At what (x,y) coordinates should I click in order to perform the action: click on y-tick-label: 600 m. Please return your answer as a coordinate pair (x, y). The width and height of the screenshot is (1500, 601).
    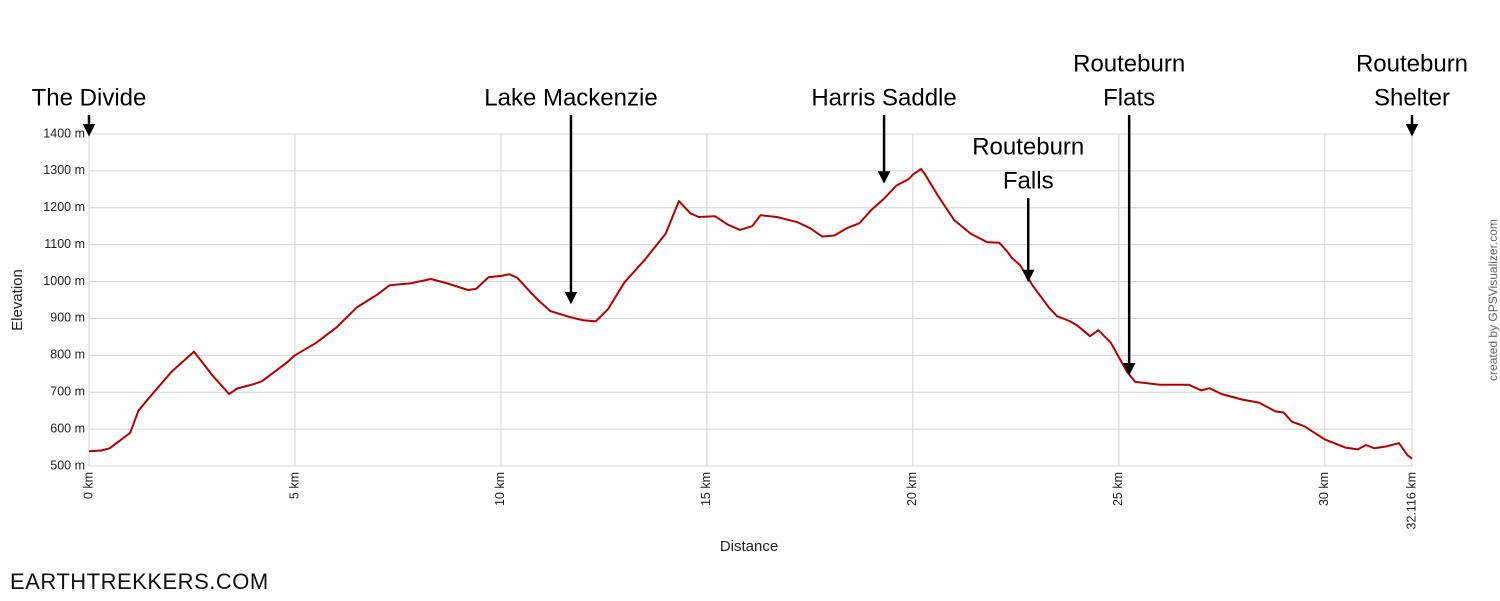
    Looking at the image, I should click on (67, 428).